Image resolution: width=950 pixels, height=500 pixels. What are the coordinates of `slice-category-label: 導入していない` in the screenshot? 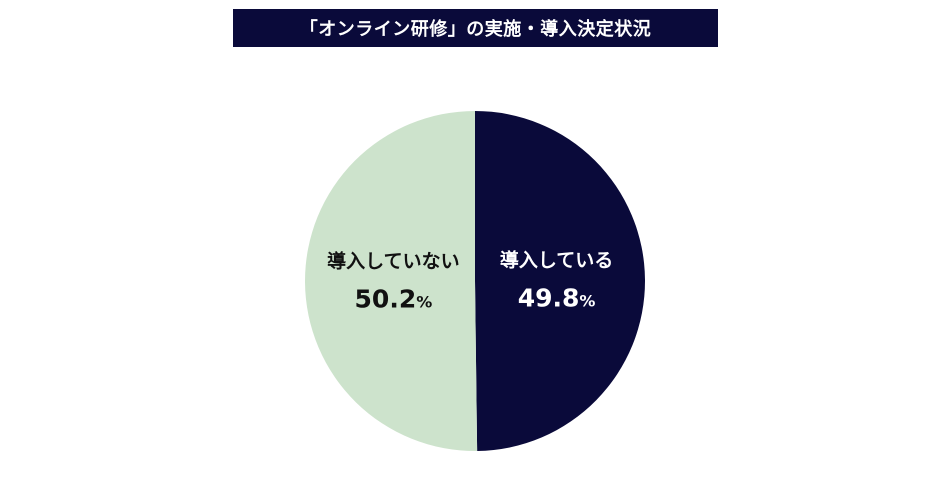 It's located at (393, 261).